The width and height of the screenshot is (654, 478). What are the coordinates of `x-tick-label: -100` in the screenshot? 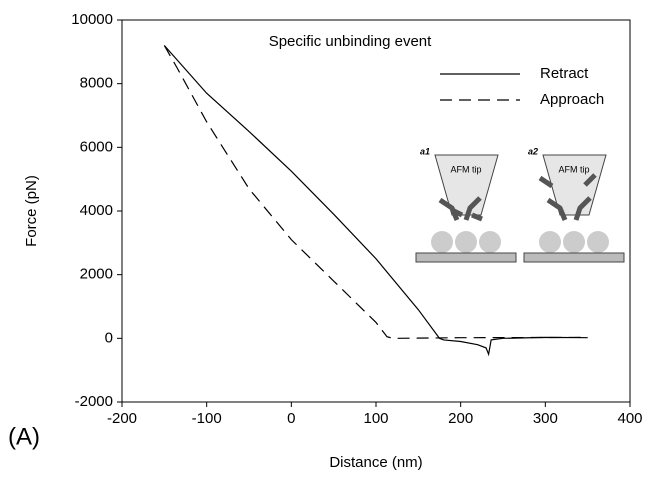 It's located at (207, 418).